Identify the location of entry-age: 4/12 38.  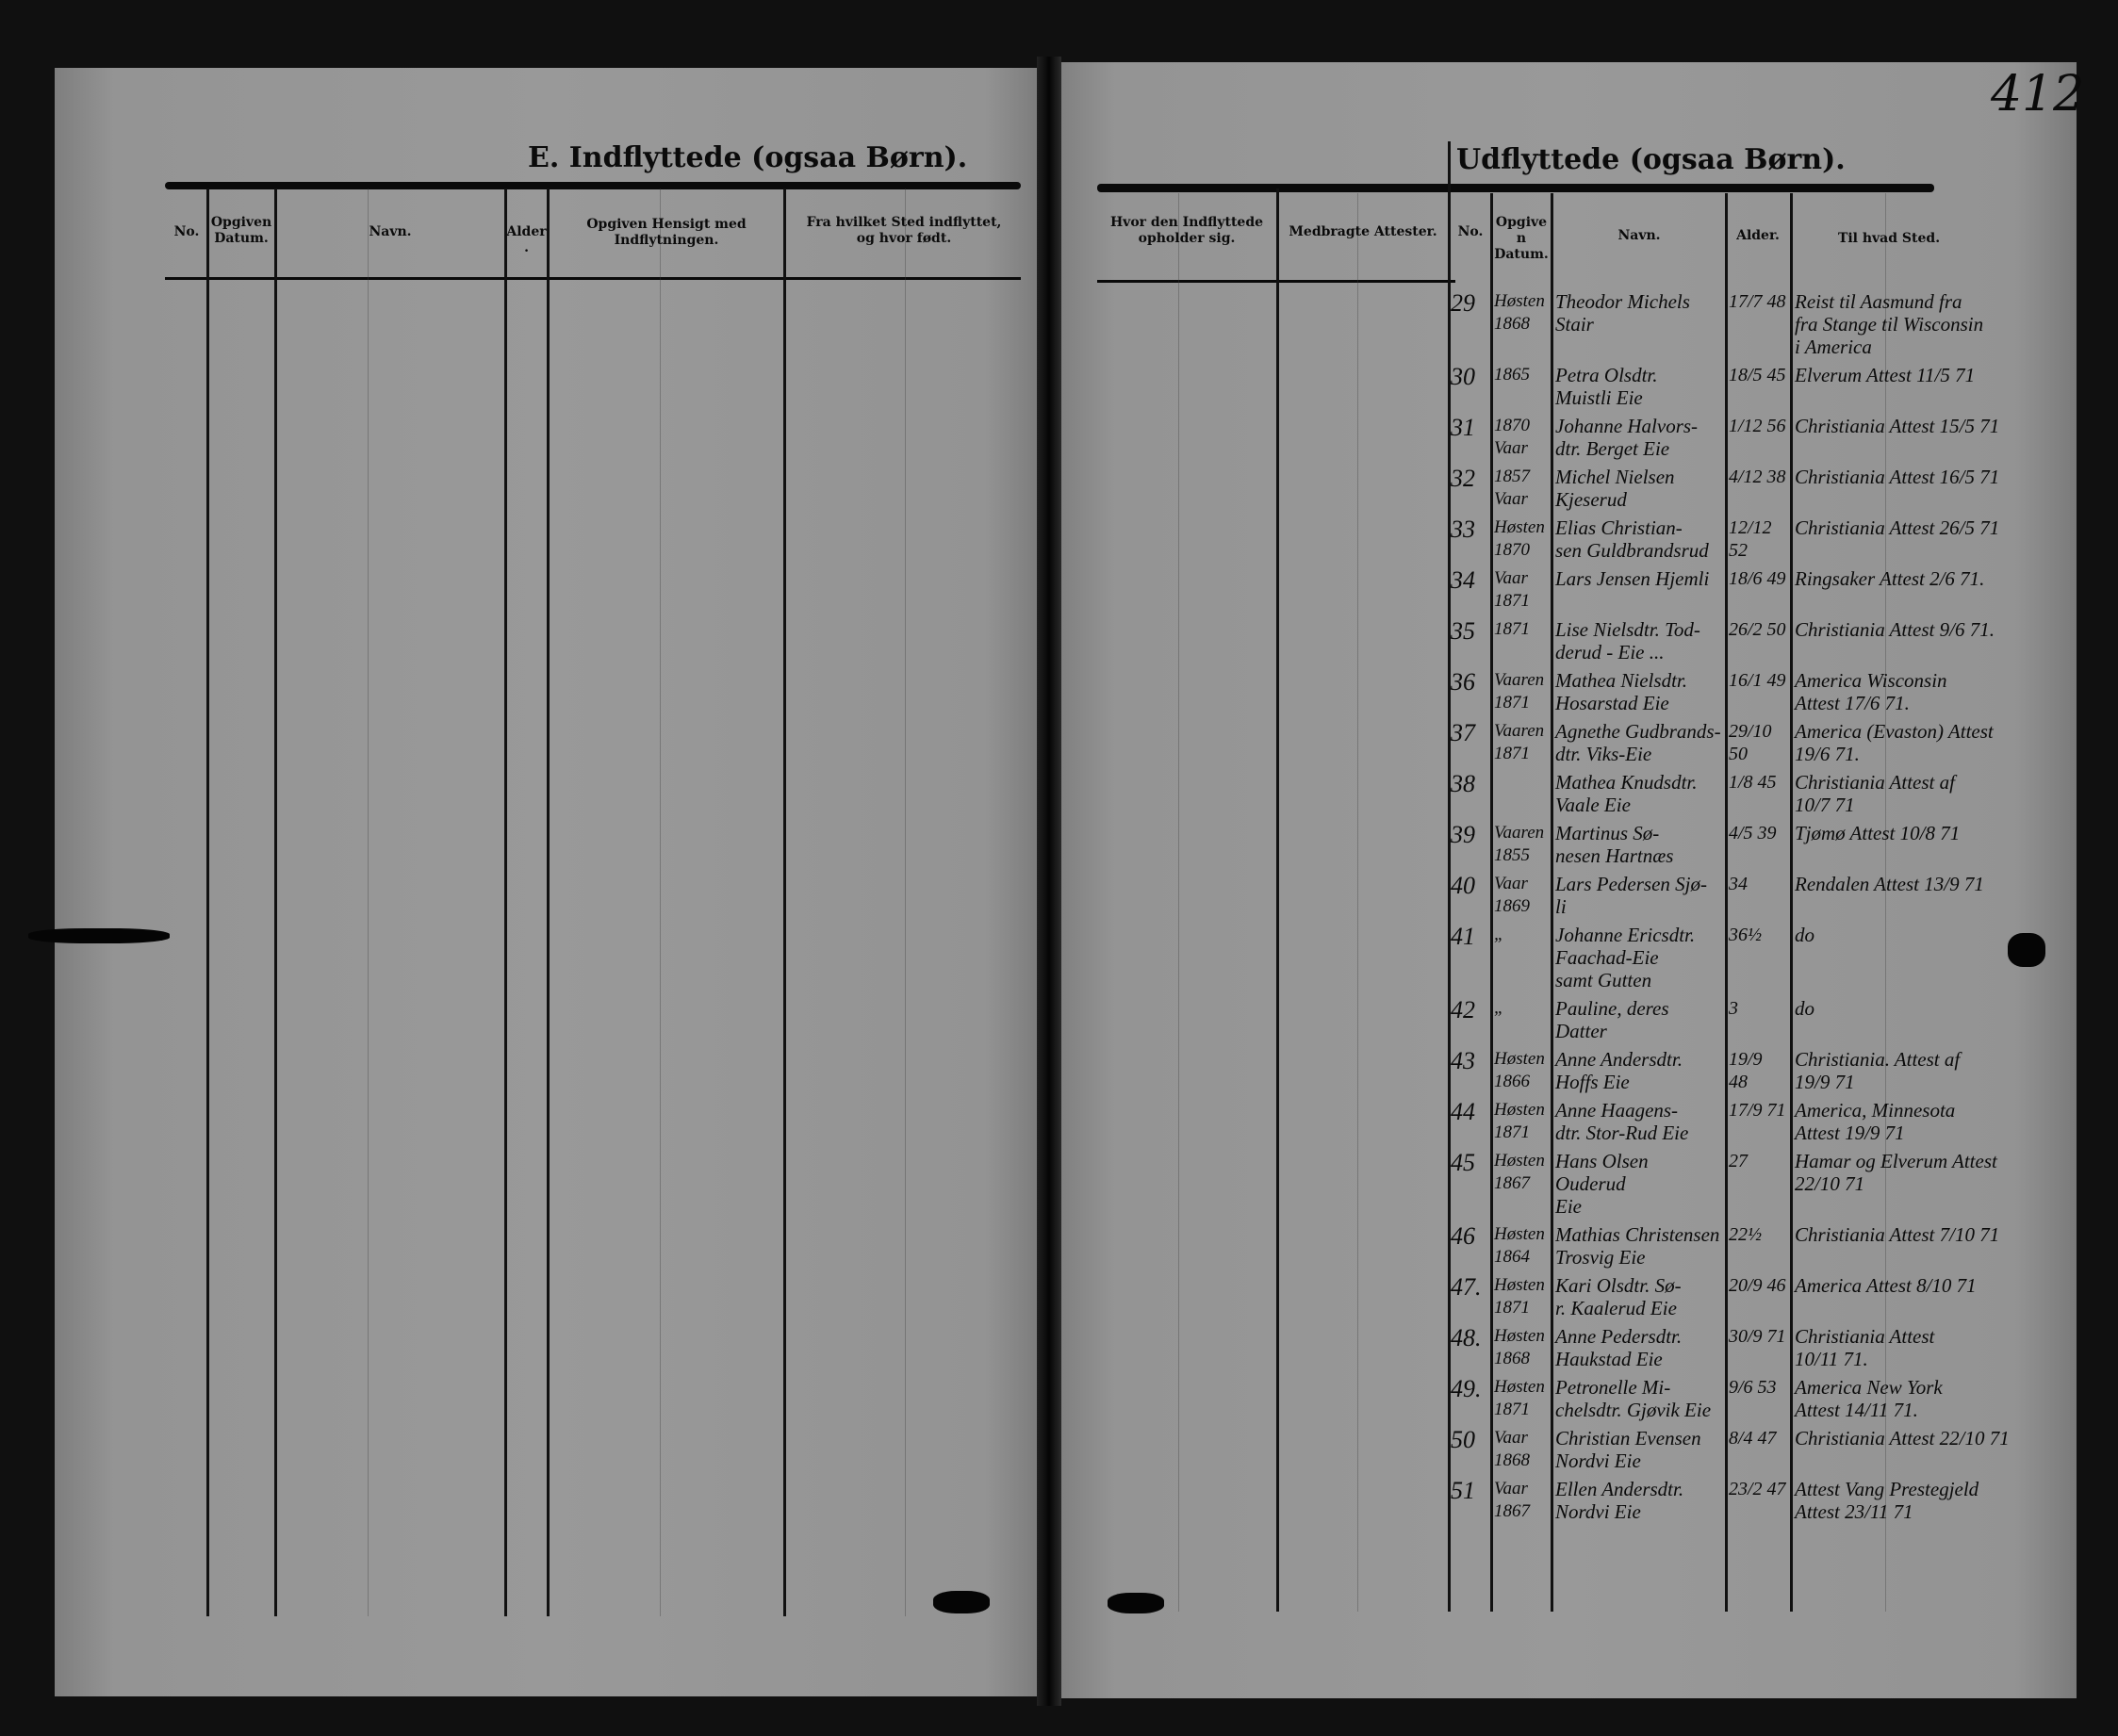
(1757, 477).